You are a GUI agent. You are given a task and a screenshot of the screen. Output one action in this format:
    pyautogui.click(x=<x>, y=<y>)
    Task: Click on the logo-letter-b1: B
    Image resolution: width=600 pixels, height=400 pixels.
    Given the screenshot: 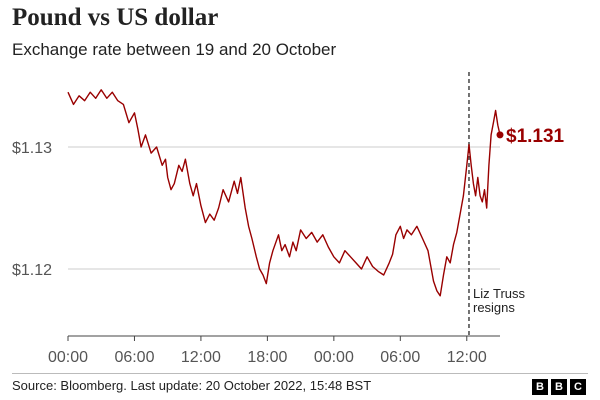 What is the action you would take?
    pyautogui.click(x=540, y=387)
    